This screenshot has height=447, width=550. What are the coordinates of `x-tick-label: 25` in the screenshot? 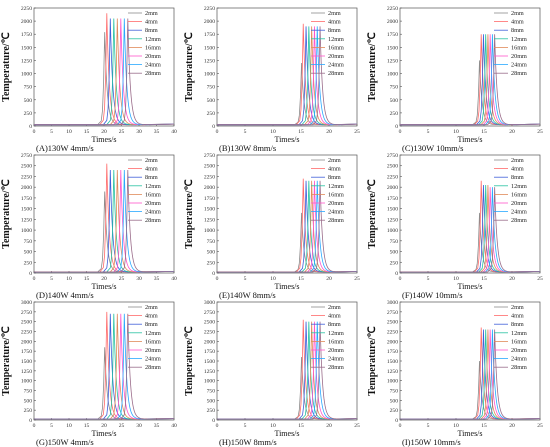 It's located at (122, 132).